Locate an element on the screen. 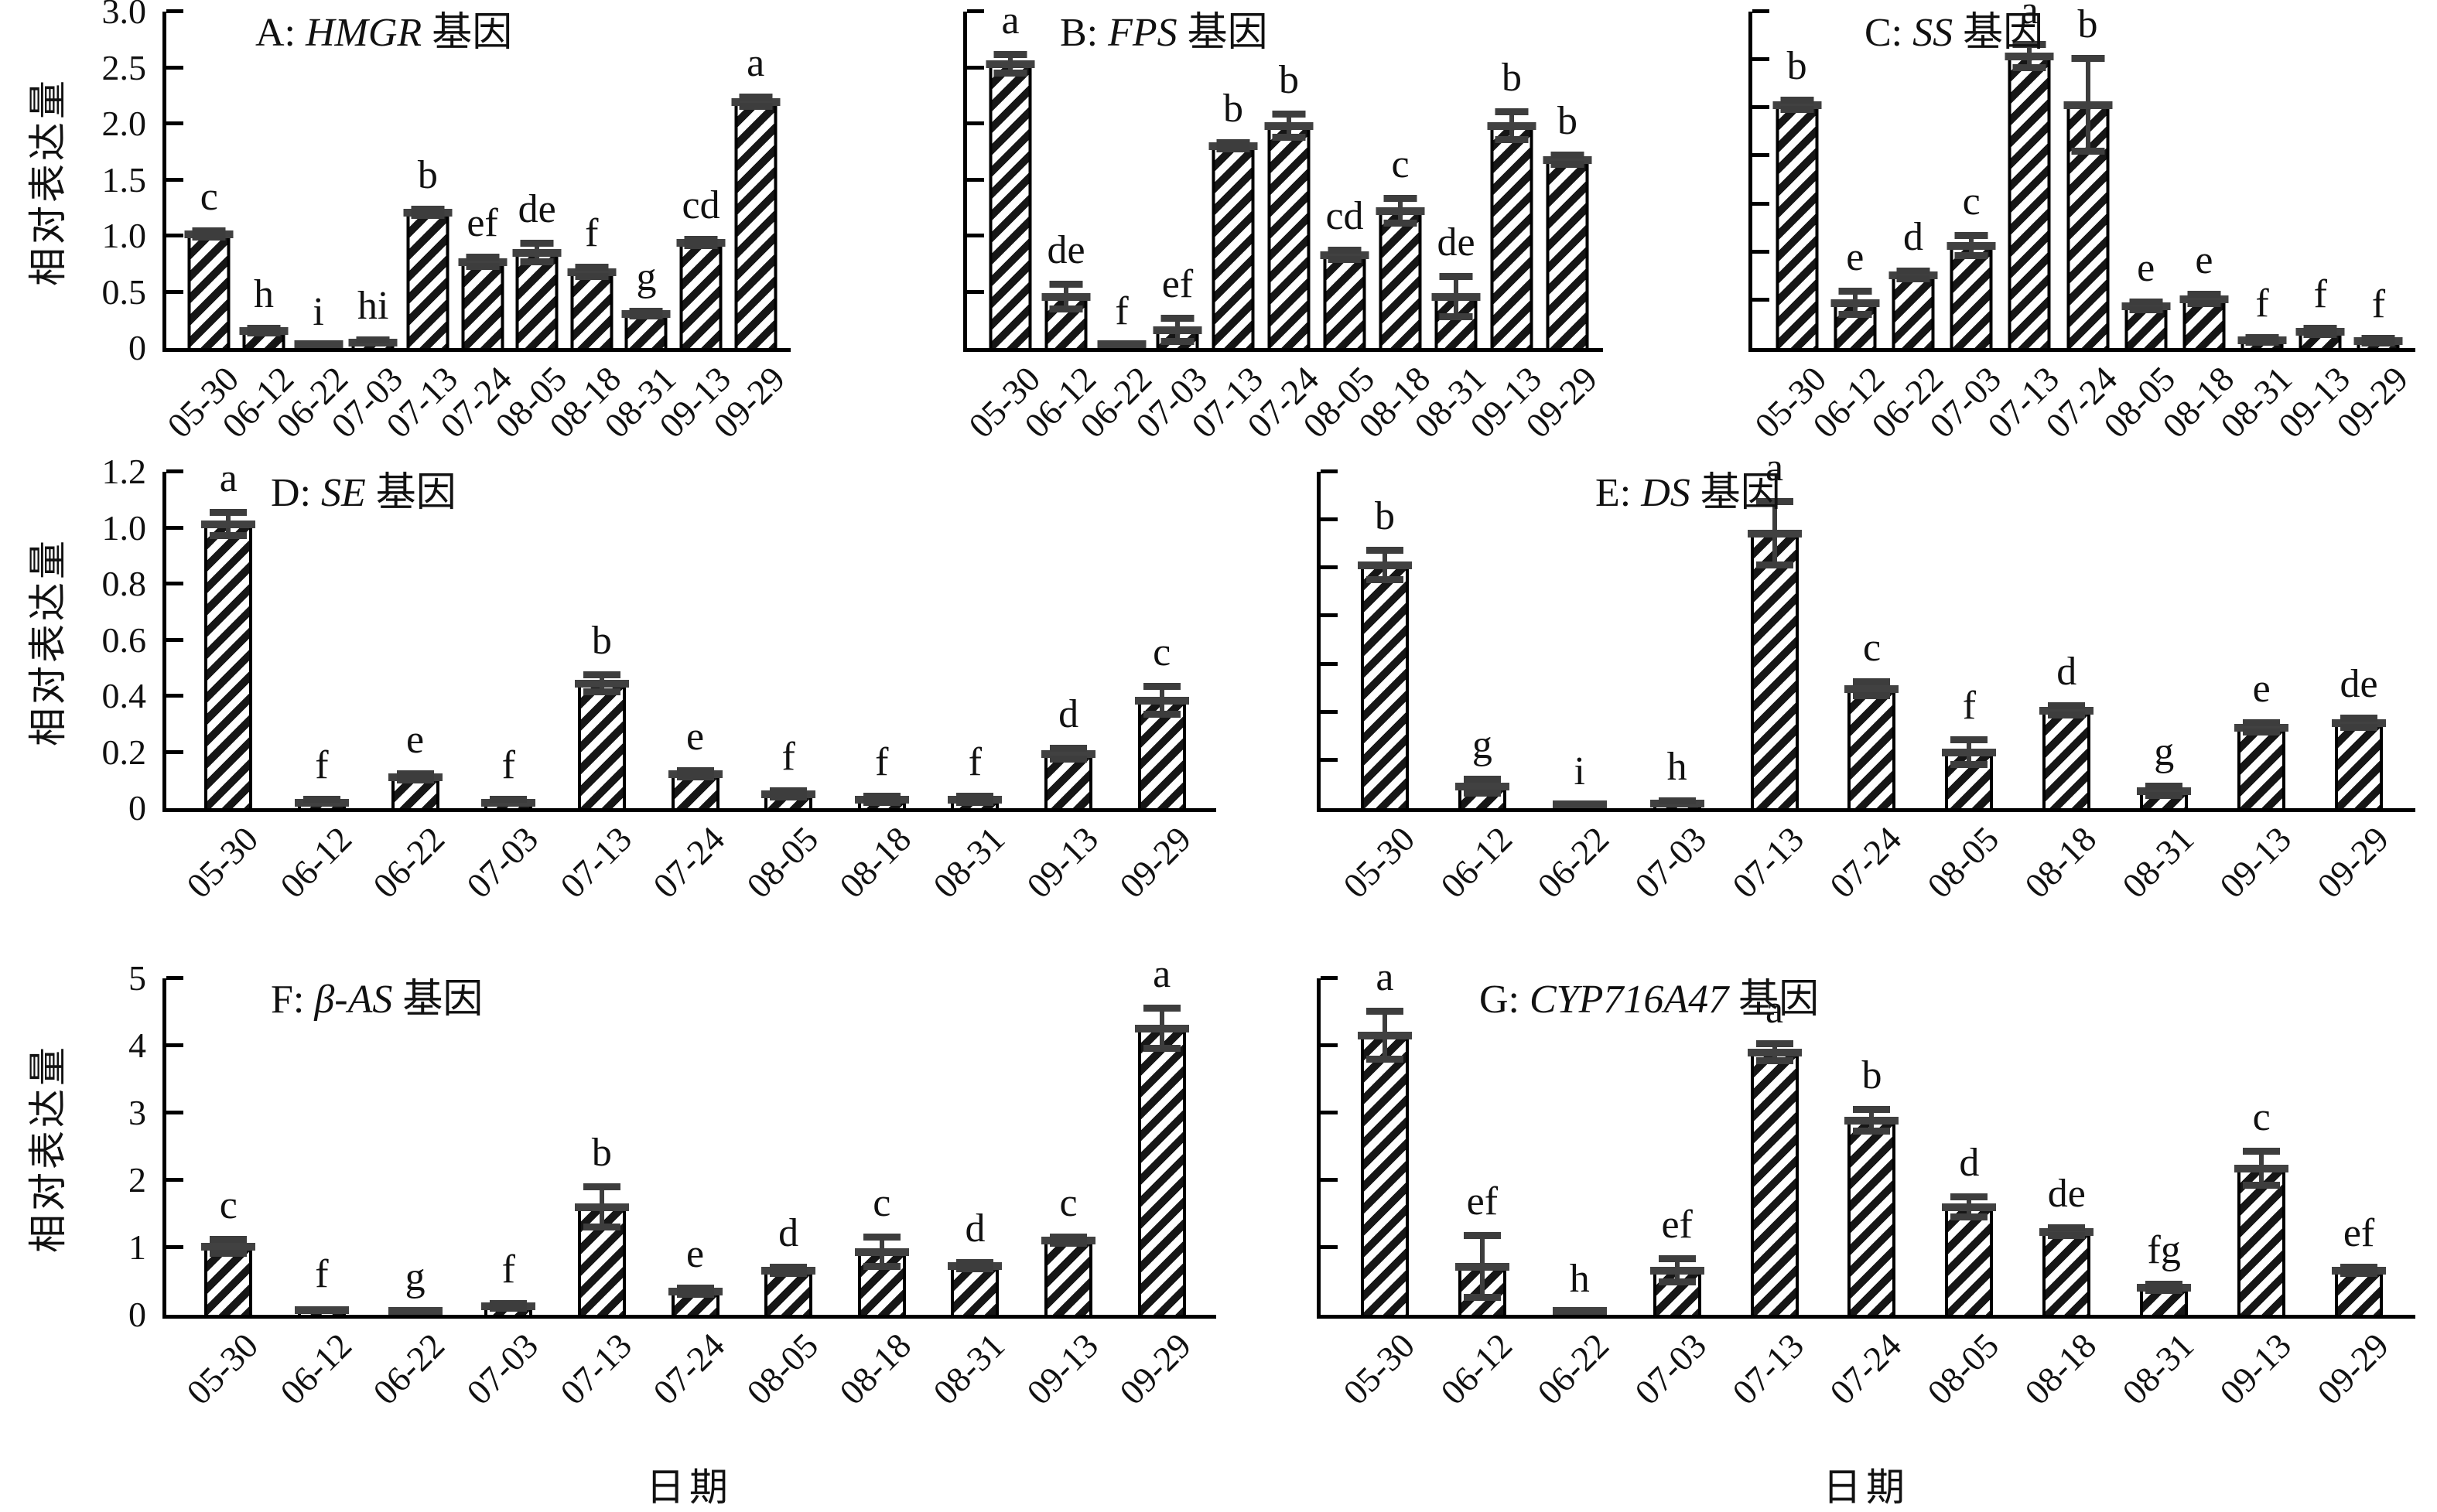  bar-group-06-12: f 06-12 is located at coordinates (320, 689).